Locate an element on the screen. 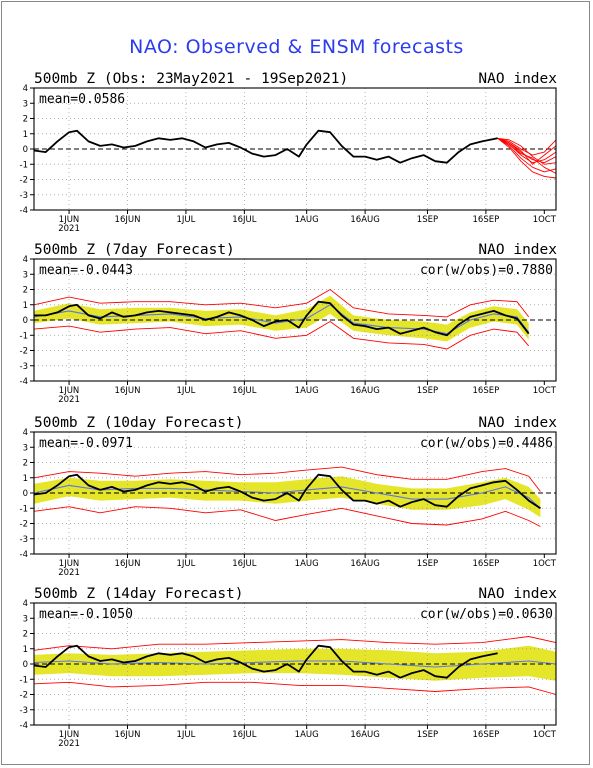  panel-title: 500mb Z (14day Forecast) is located at coordinates (139, 594).